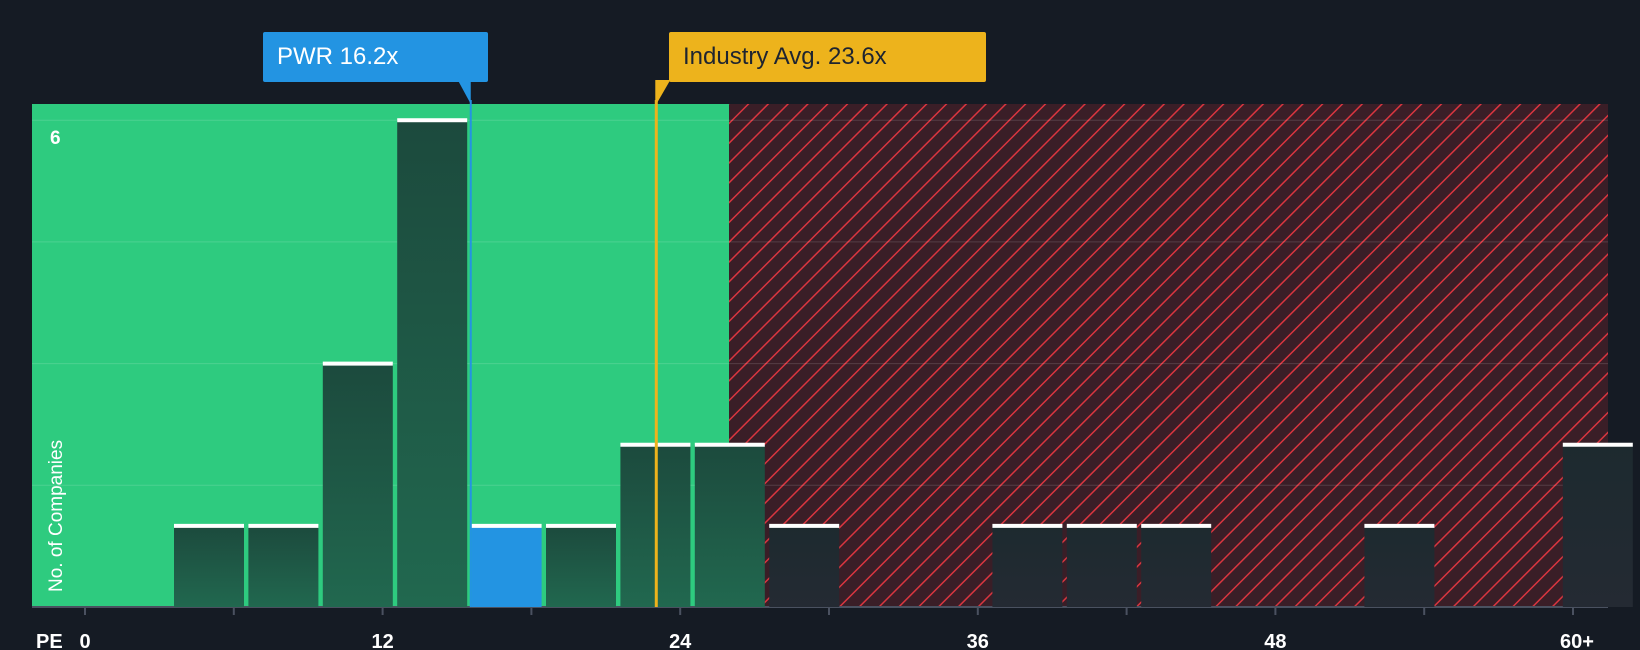  What do you see at coordinates (55, 138) in the screenshot?
I see `y-tick-label: 6` at bounding box center [55, 138].